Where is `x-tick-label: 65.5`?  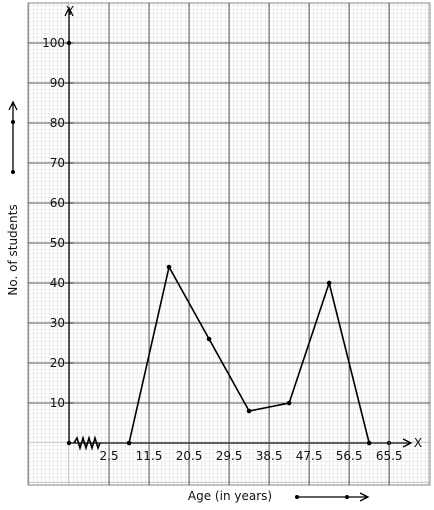 x-tick-label: 65.5 is located at coordinates (389, 456).